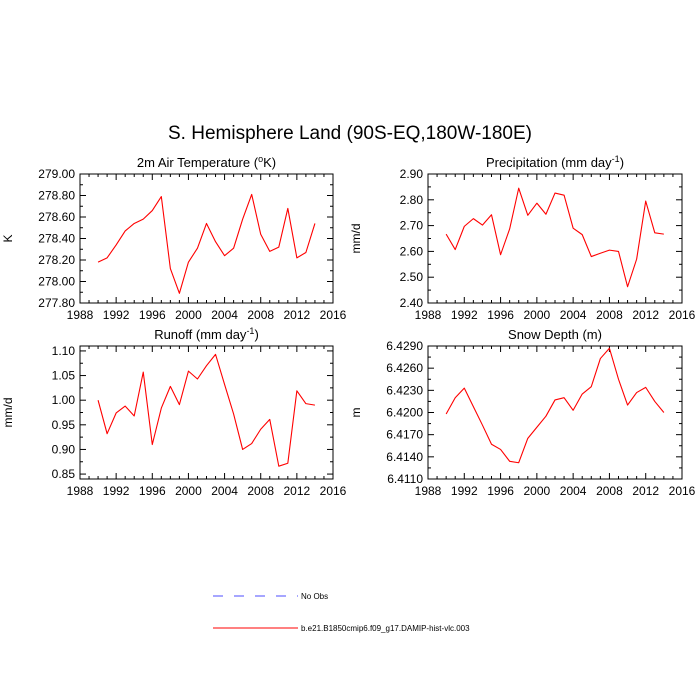 The height and width of the screenshot is (700, 700). I want to click on y-tick-label: 278.60, so click(56, 217).